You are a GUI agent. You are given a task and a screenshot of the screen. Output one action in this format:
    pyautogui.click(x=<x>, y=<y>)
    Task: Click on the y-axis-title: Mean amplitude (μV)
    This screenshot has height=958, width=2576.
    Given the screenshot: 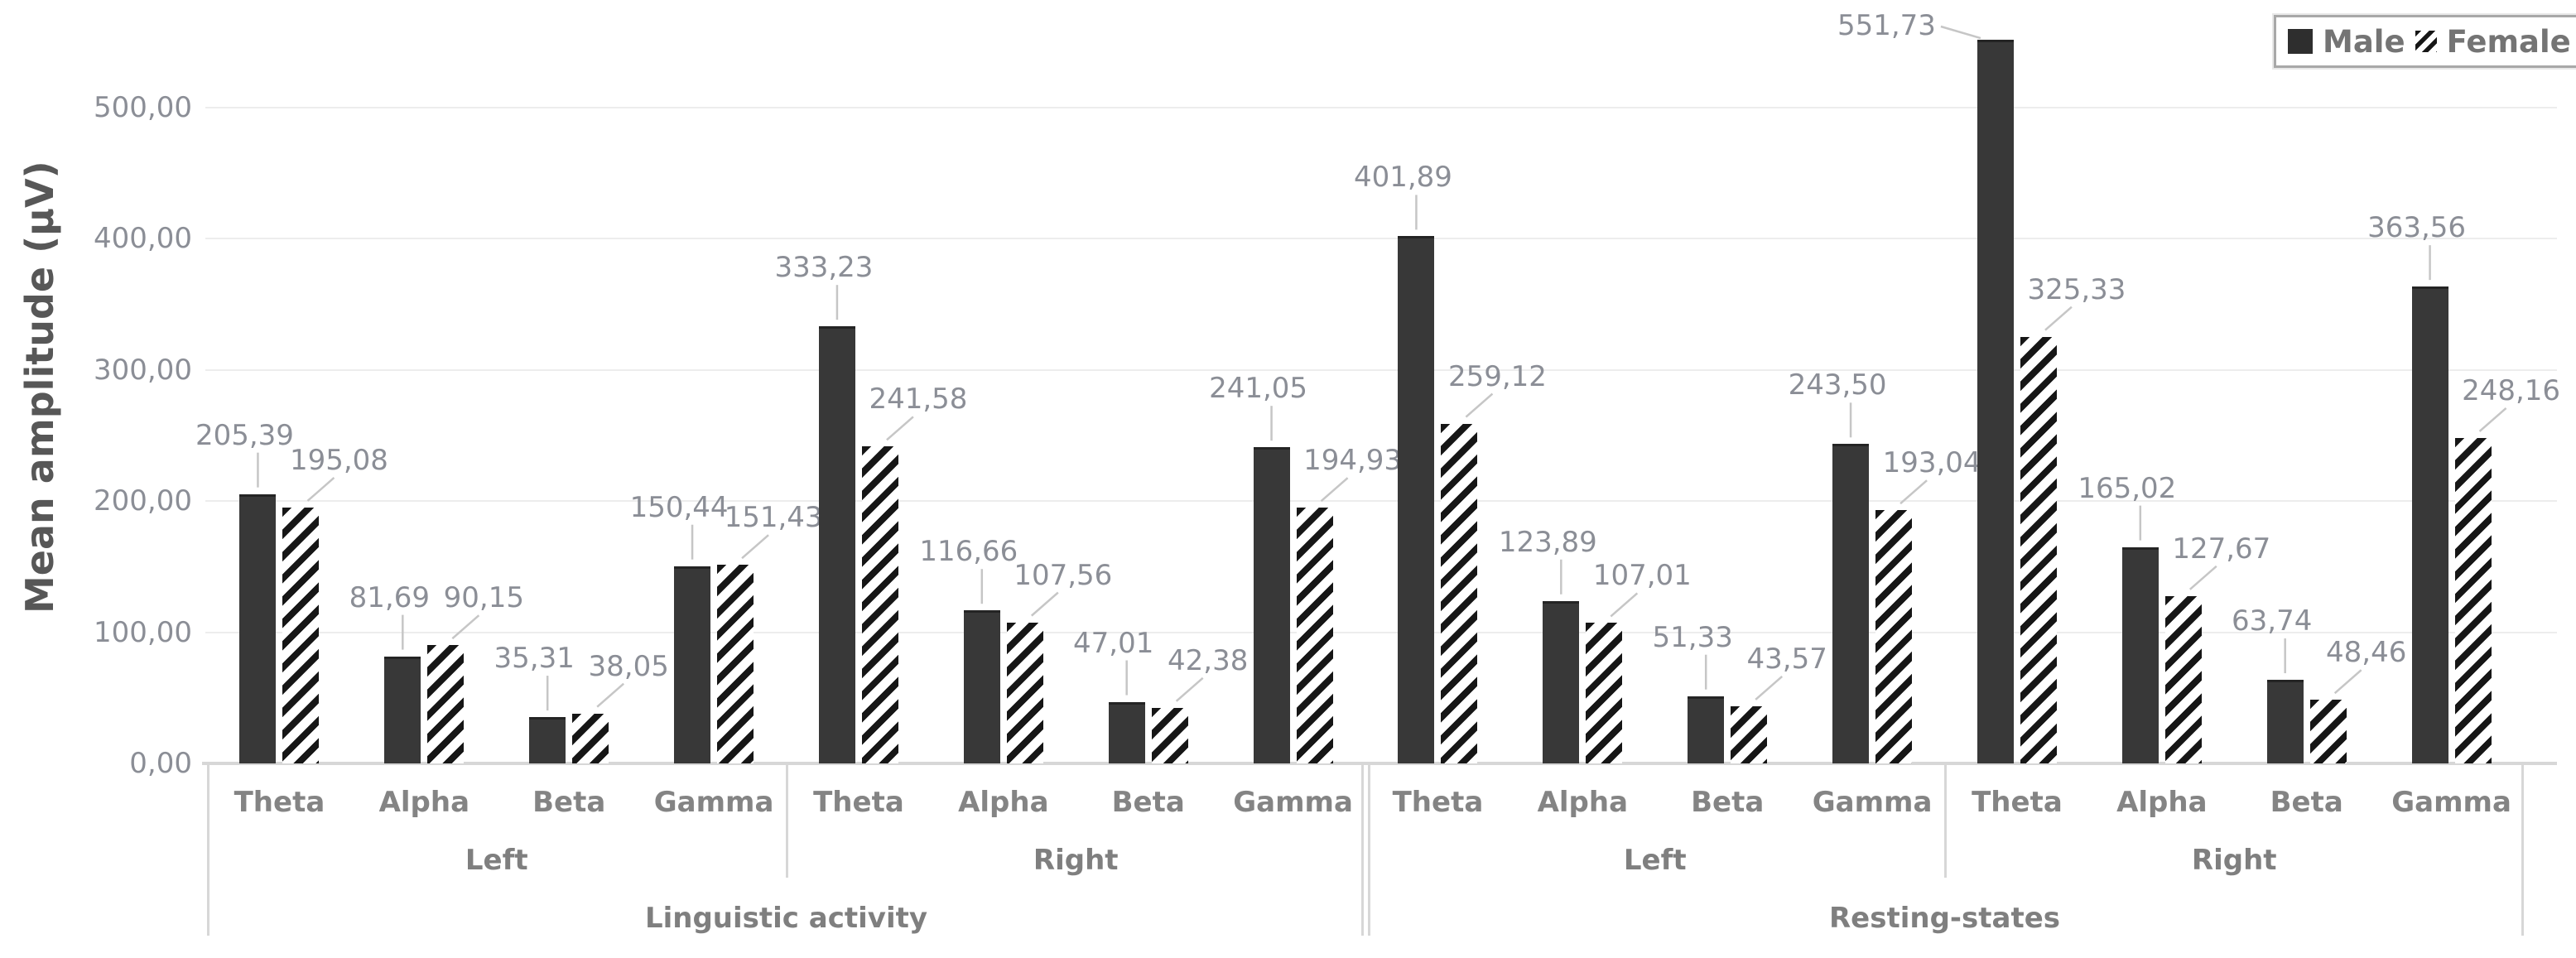 What is the action you would take?
    pyautogui.click(x=39, y=387)
    